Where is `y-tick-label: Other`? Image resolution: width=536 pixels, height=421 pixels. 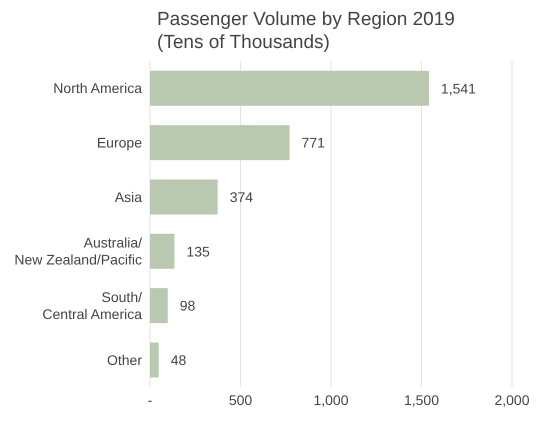 y-tick-label: Other is located at coordinates (124, 360).